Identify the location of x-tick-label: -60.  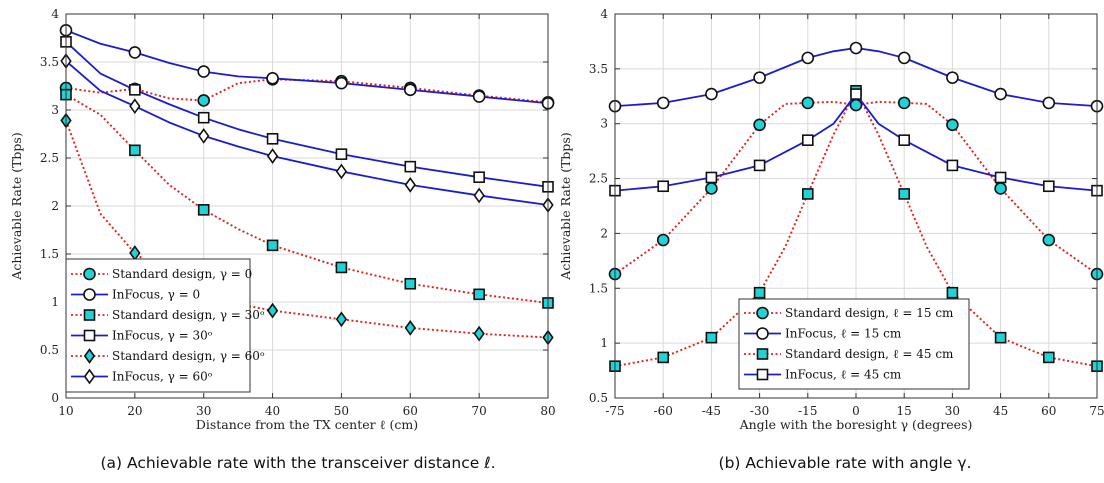
(663, 411).